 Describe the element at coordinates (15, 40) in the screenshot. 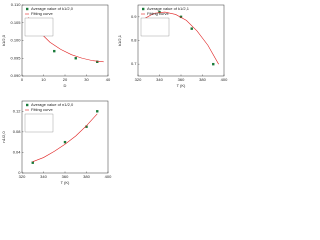

I see `y-tick-label: 0.100` at that location.